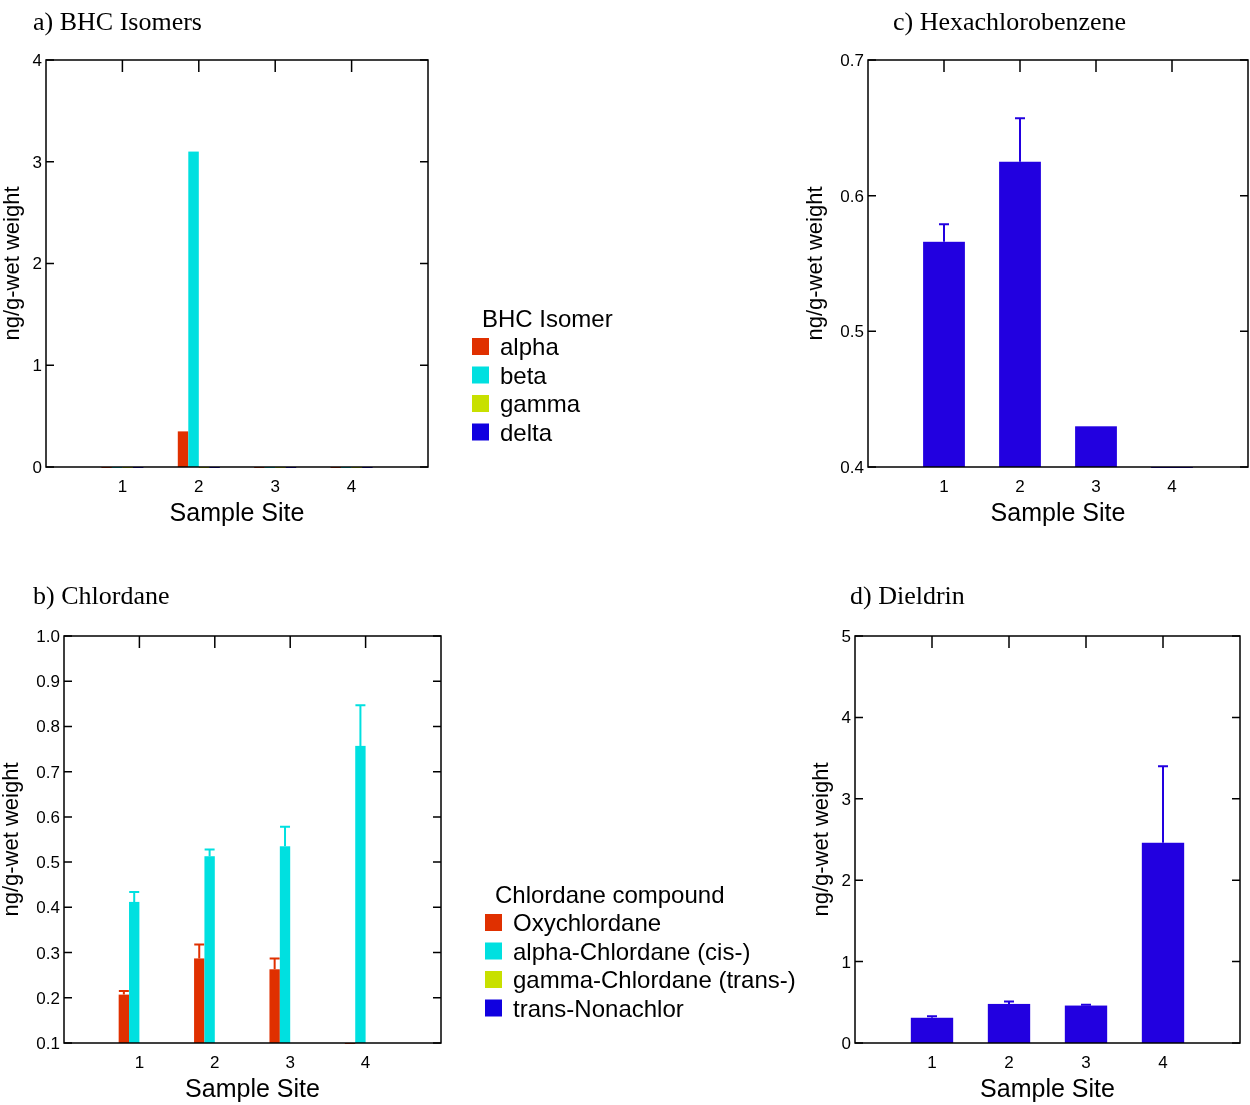  I want to click on legend-title: BHC Isomer, so click(547, 318).